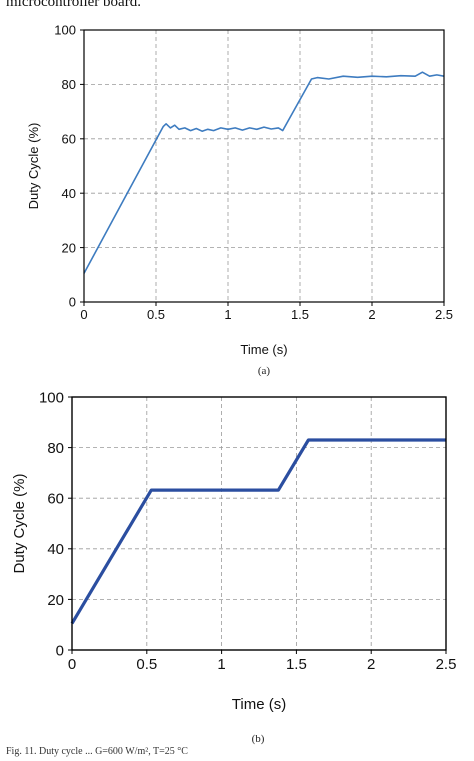  I want to click on chart-0-x-tick-label: 0, so click(83, 314).